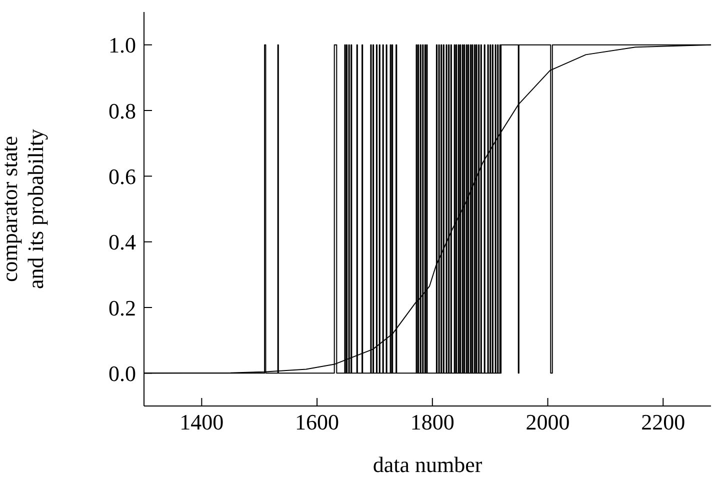 The height and width of the screenshot is (484, 712). Describe the element at coordinates (122, 307) in the screenshot. I see `y-tick-label: 0.2` at that location.